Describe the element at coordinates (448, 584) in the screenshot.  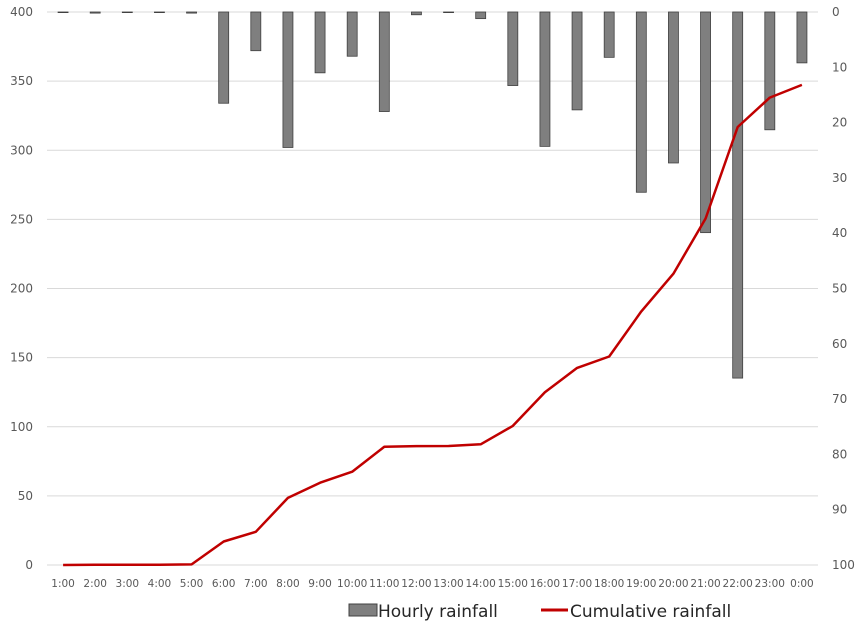
I see `x-tick-label: 13:00` at that location.